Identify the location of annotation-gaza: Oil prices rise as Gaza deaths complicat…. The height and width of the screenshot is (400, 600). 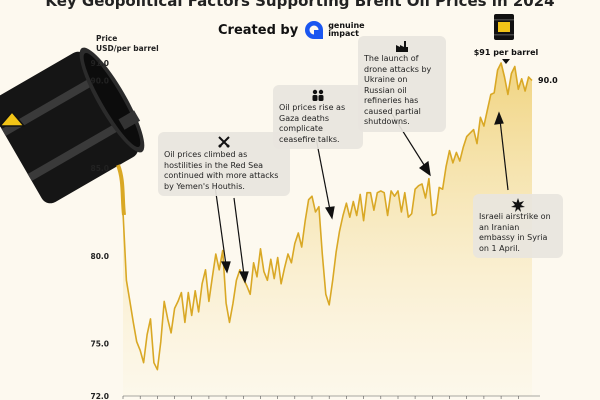
(318, 117).